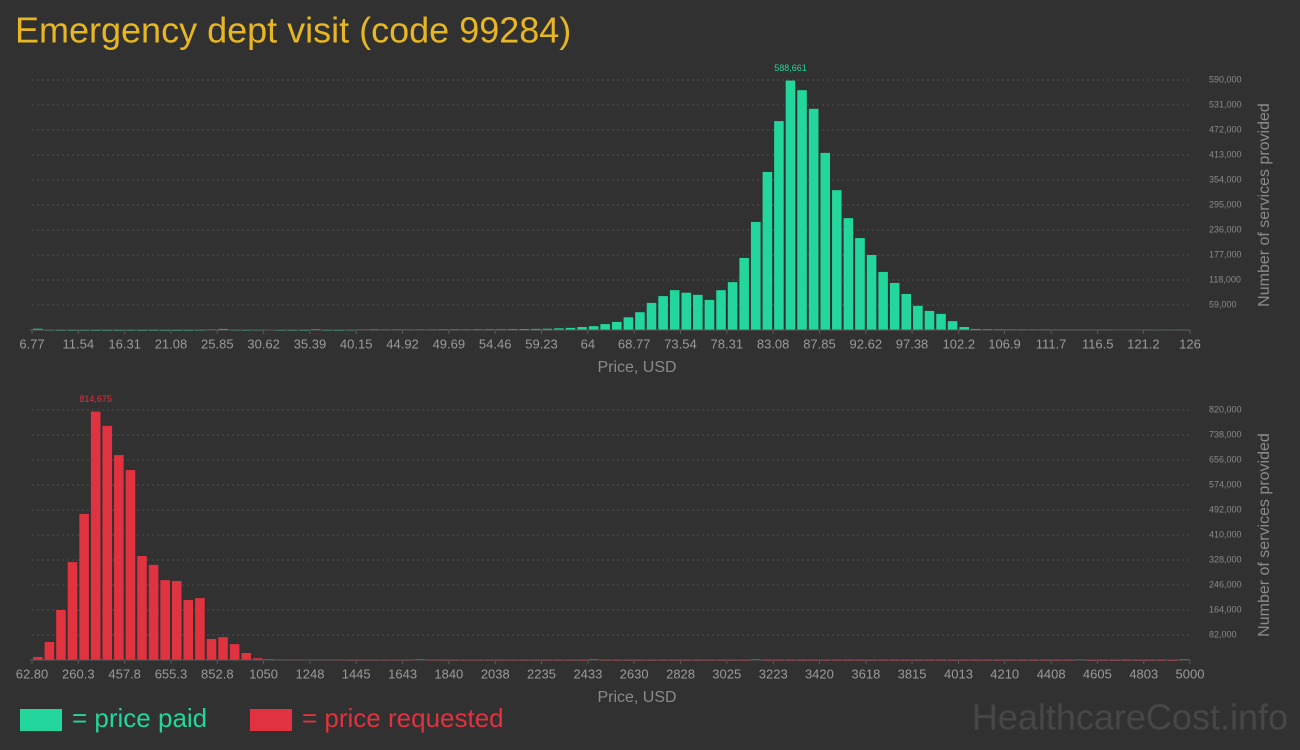  Describe the element at coordinates (680, 343) in the screenshot. I see `x-tick-label: 73.54` at that location.